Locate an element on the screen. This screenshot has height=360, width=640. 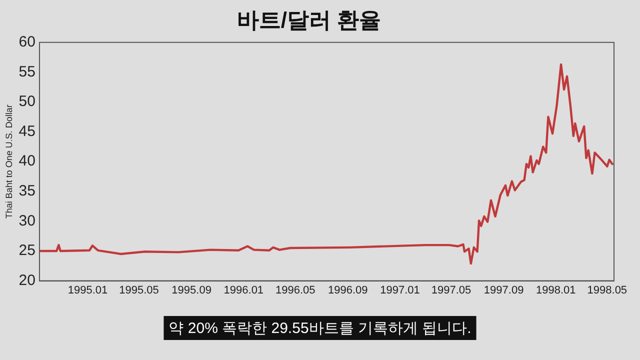
y-axis-title: Thai Baht to One U.S. Dollar is located at coordinates (9, 161).